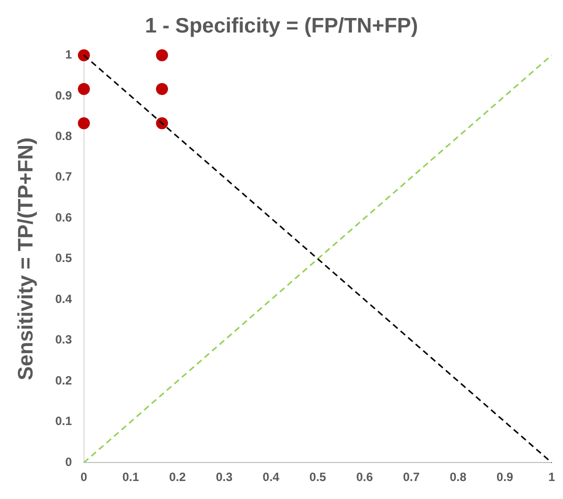 This screenshot has height=499, width=563. I want to click on y-tick-label: 0.1, so click(63, 421).